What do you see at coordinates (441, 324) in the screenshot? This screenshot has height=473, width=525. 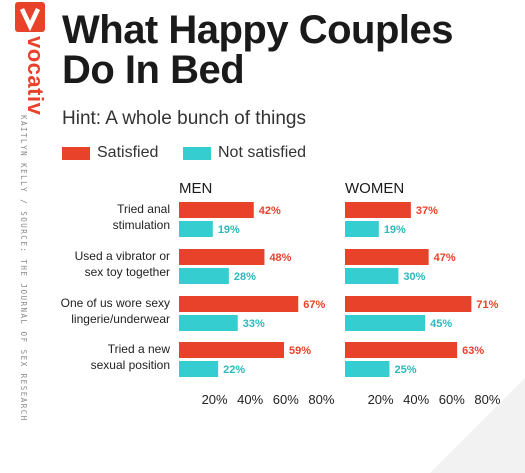 I see `data-label: 45%` at bounding box center [441, 324].